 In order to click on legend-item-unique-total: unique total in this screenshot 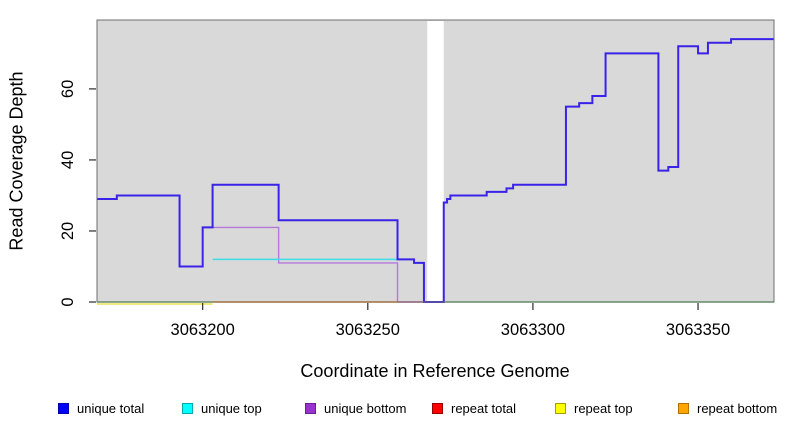, I will do `click(101, 408)`.